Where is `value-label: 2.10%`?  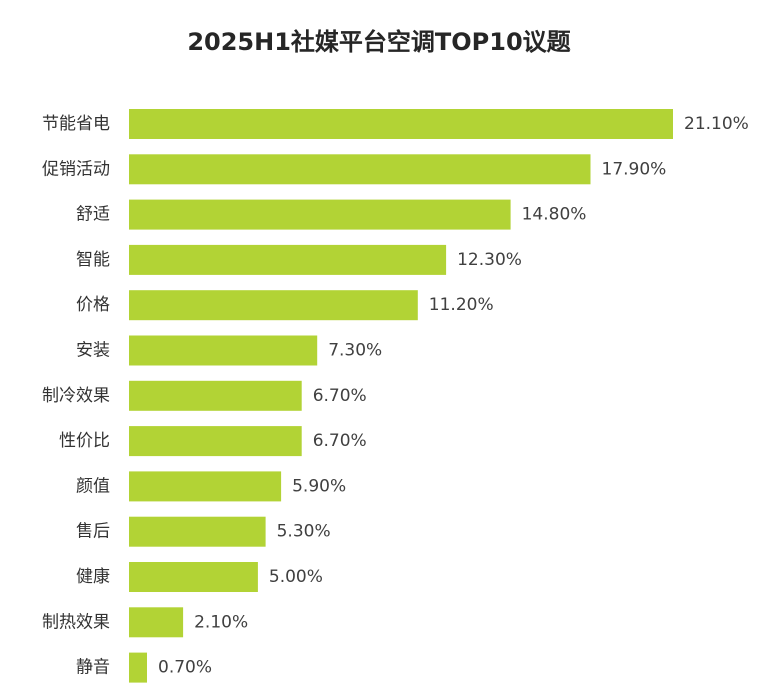
value-label: 2.10% is located at coordinates (221, 622).